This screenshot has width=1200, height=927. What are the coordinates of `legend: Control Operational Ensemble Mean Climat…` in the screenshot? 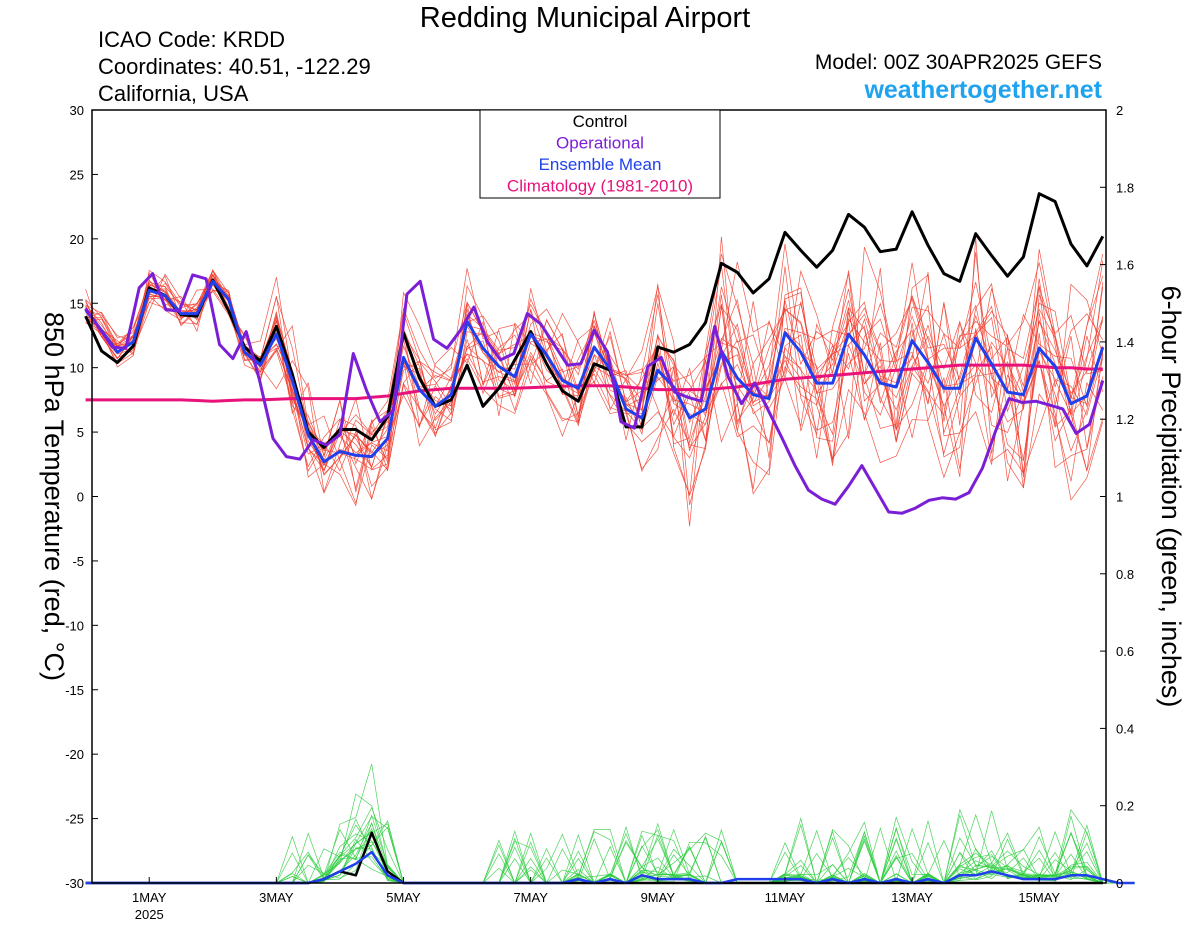 It's located at (600, 154).